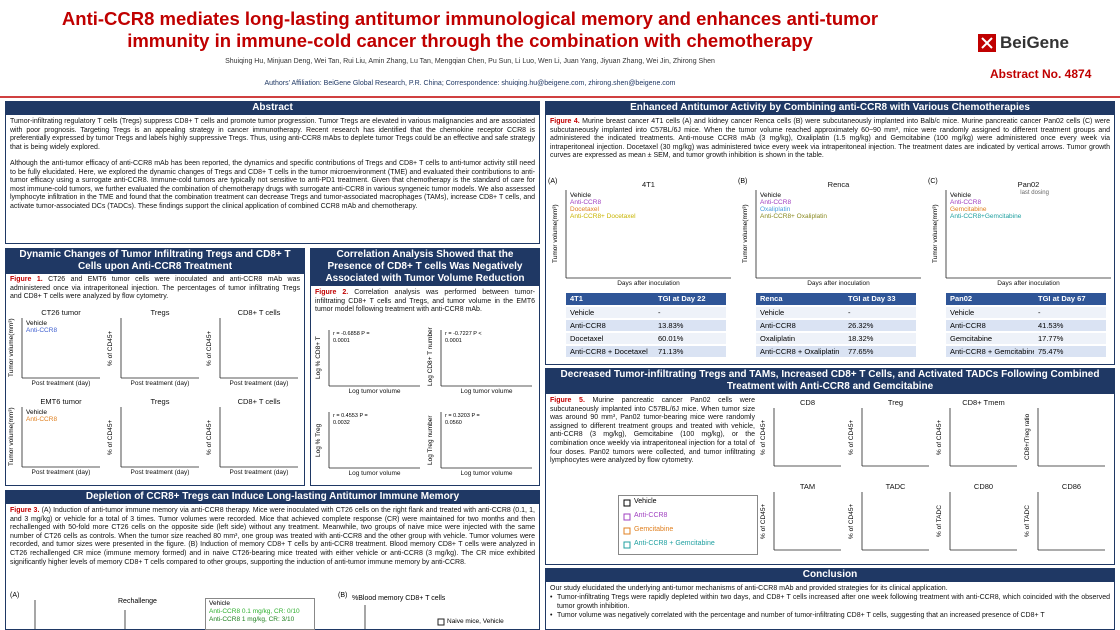 The image size is (1120, 630). Describe the element at coordinates (794, 216) in the screenshot. I see `legend-entry: Anti-CCR8+ Oxaliplatin` at that location.